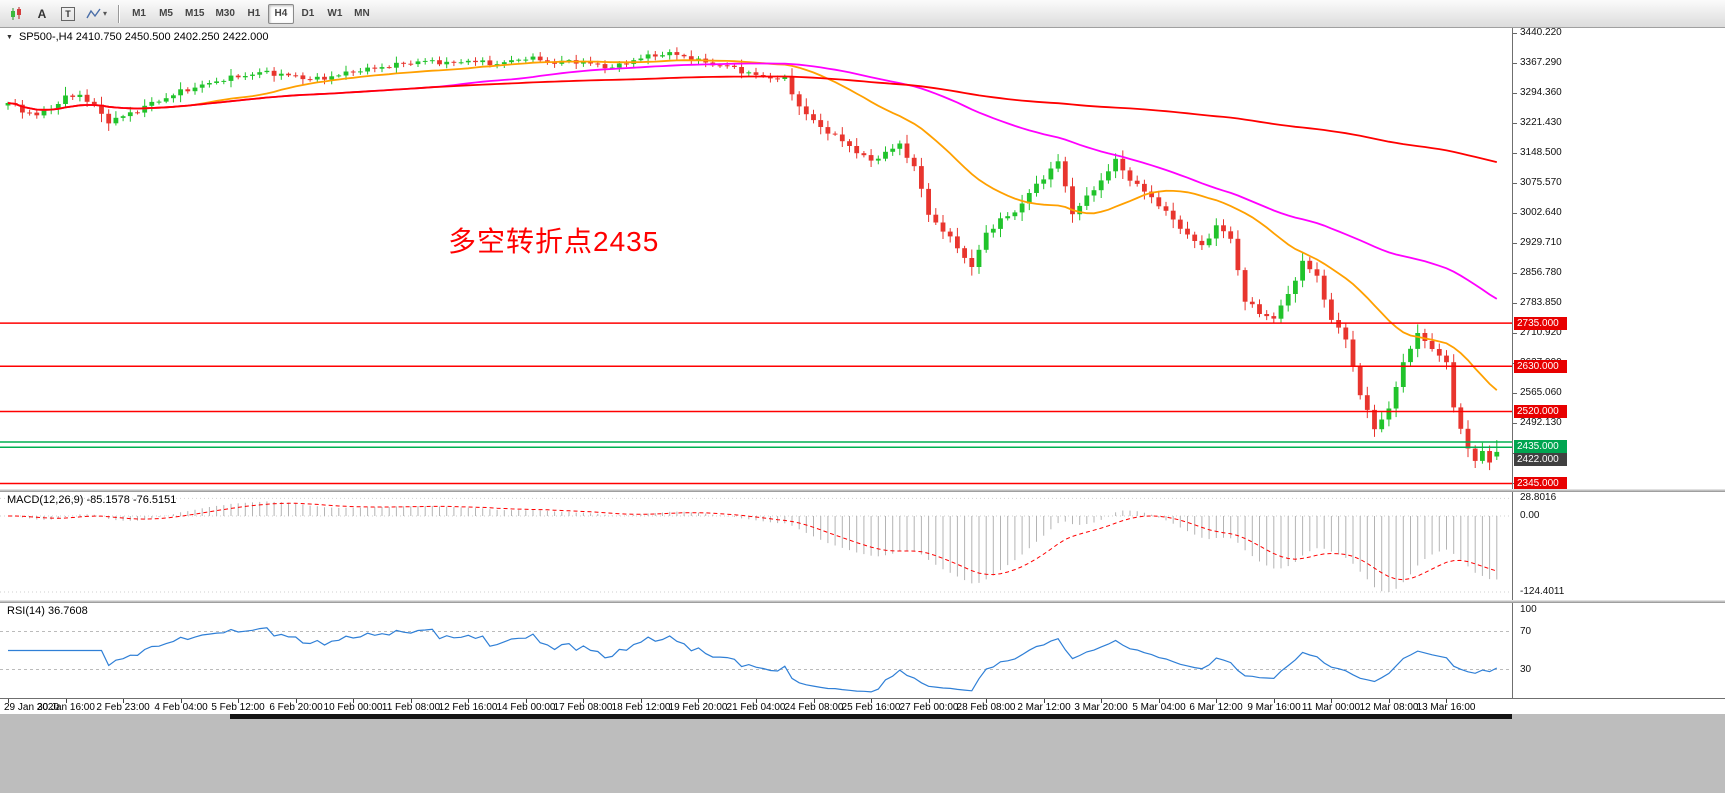 Image resolution: width=1725 pixels, height=793 pixels. I want to click on timeframe-button-h4: H4, so click(280, 13).